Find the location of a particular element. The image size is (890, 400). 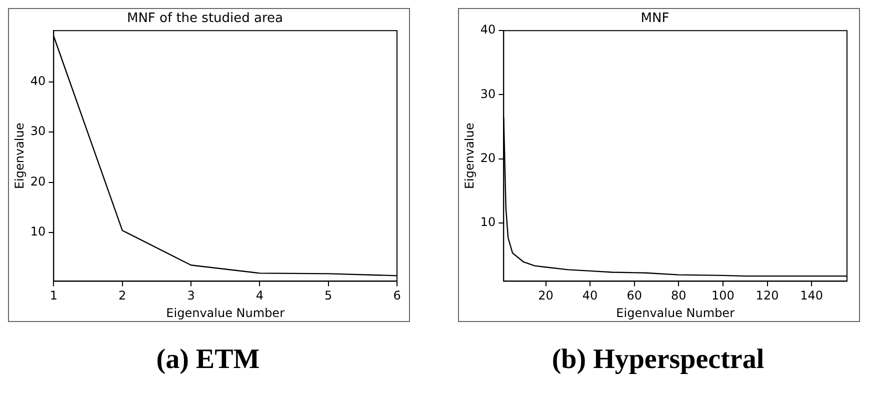

text: (a) ETM is located at coordinates (208, 360).